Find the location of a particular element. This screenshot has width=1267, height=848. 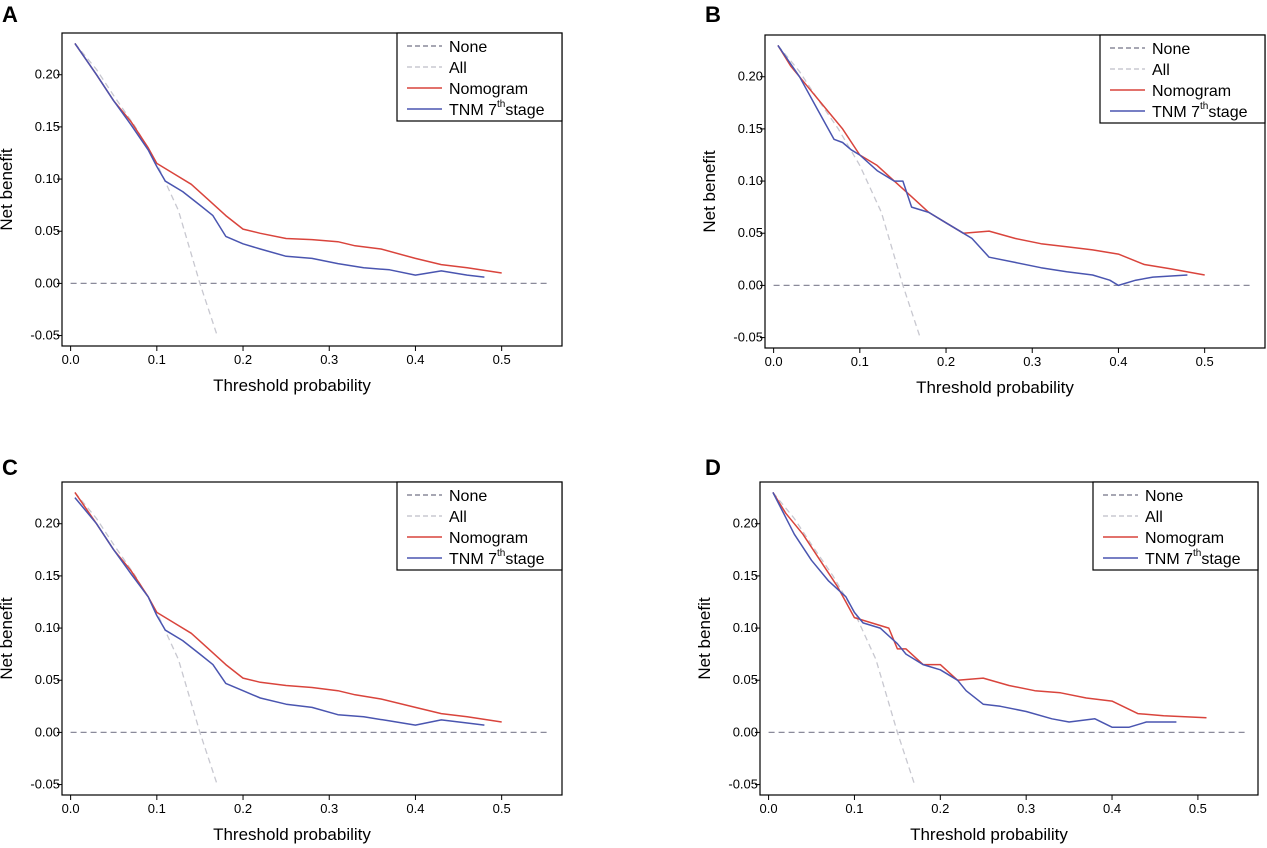

panel-letter: B is located at coordinates (713, 14).